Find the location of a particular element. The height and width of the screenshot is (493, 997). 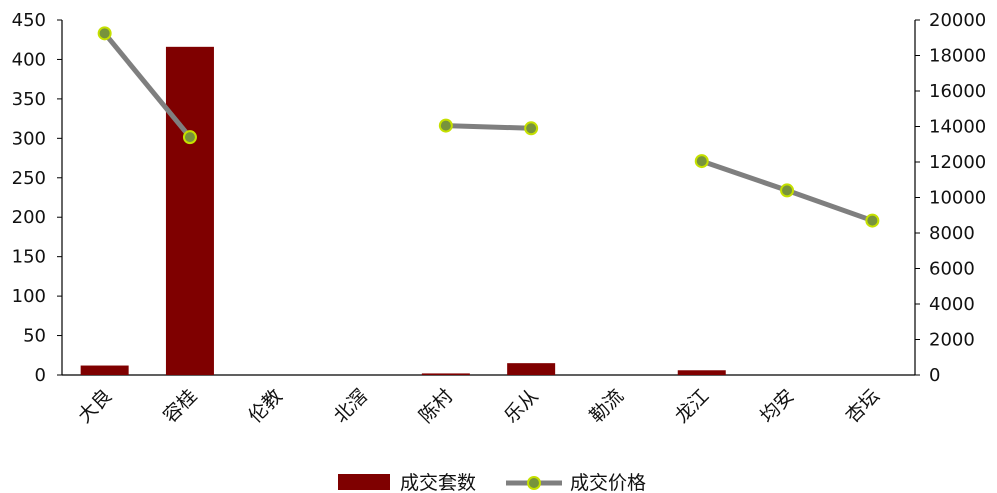

y-left-tick-label: 50 is located at coordinates (34, 336).